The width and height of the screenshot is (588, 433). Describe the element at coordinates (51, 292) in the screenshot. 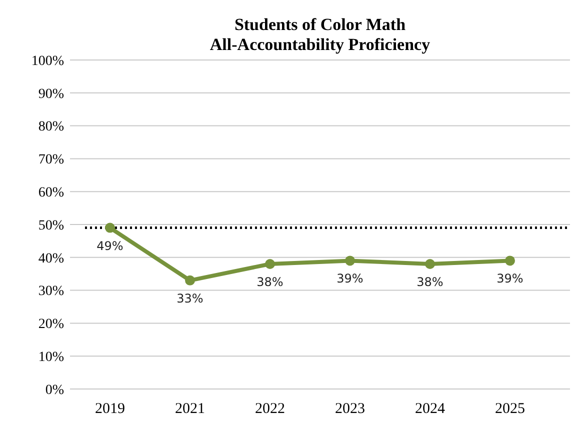

I see `y-tick-label: 30%` at that location.